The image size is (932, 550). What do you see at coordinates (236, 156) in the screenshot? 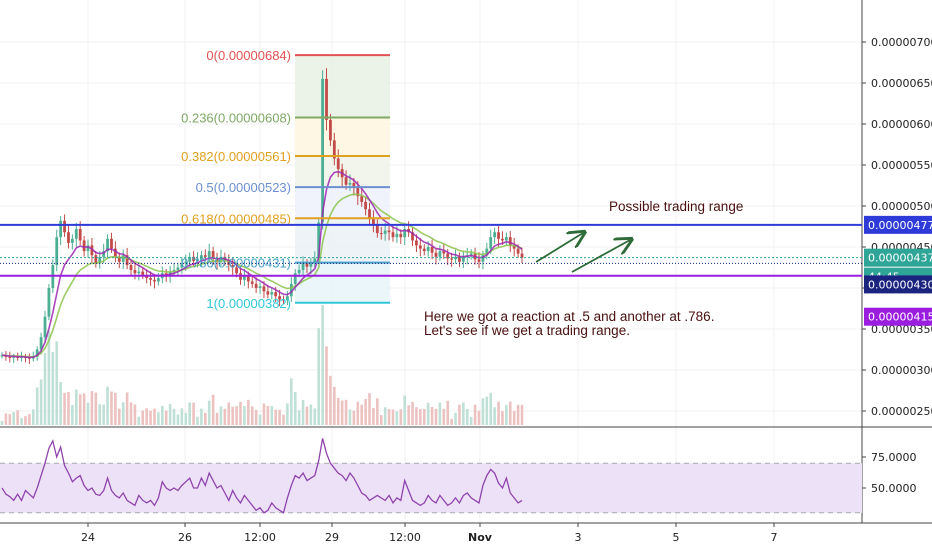
I see `fib-level-label: 0.382(0.00000561)` at bounding box center [236, 156].